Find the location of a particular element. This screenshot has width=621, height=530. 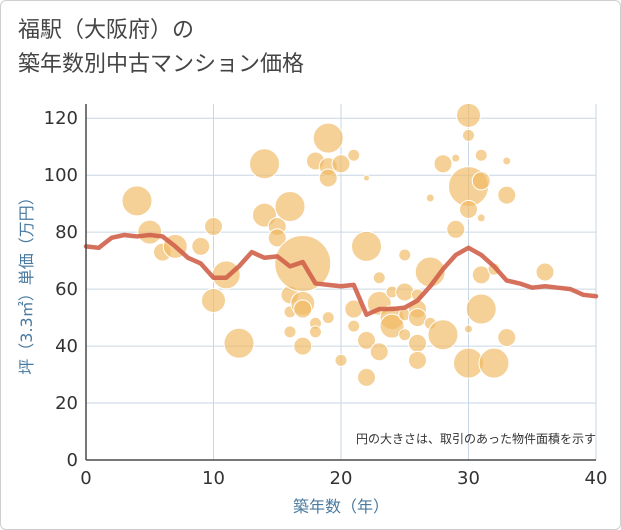

y-axis-title: 坪（3.3㎡）単価（万円） is located at coordinates (26, 281).